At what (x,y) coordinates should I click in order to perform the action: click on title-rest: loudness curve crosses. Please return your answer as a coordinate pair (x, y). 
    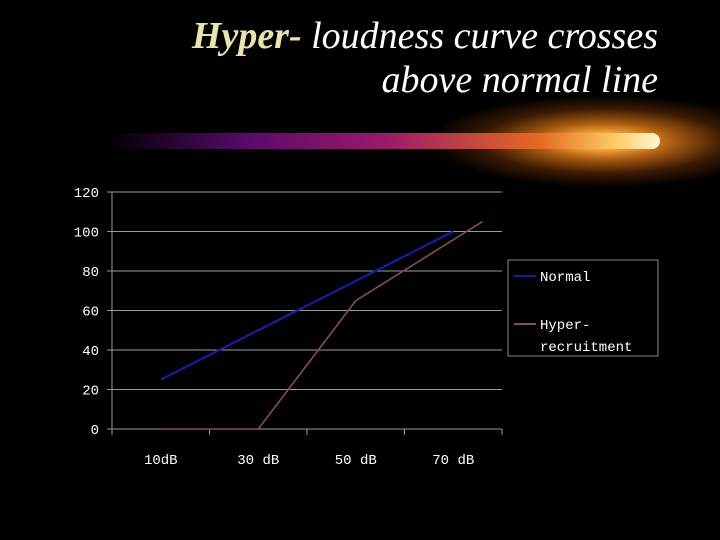
    Looking at the image, I should click on (479, 36).